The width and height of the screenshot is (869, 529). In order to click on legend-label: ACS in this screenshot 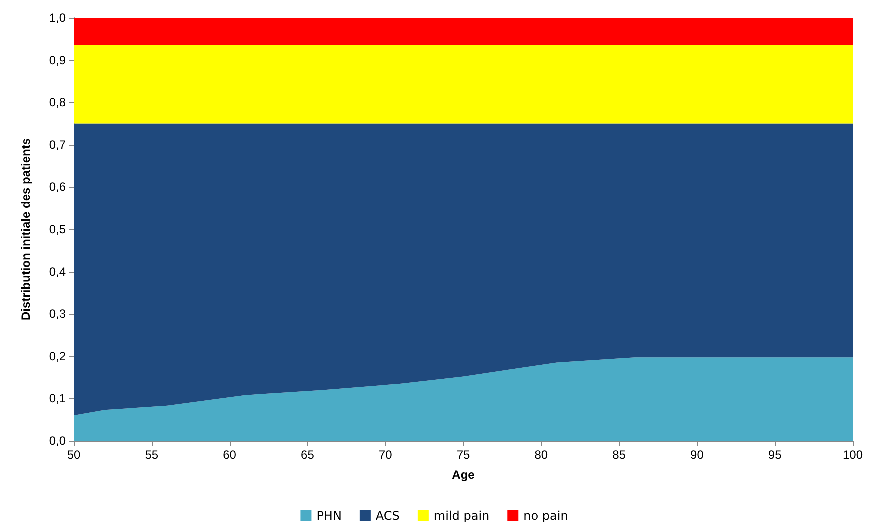, I will do `click(388, 516)`.